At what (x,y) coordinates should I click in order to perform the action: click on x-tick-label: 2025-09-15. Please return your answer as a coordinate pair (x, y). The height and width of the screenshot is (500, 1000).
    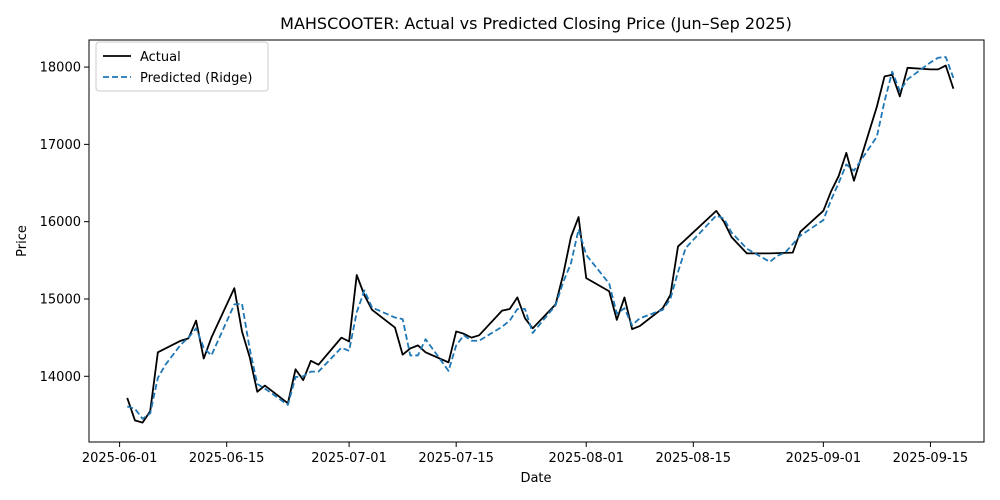
    Looking at the image, I should click on (931, 458).